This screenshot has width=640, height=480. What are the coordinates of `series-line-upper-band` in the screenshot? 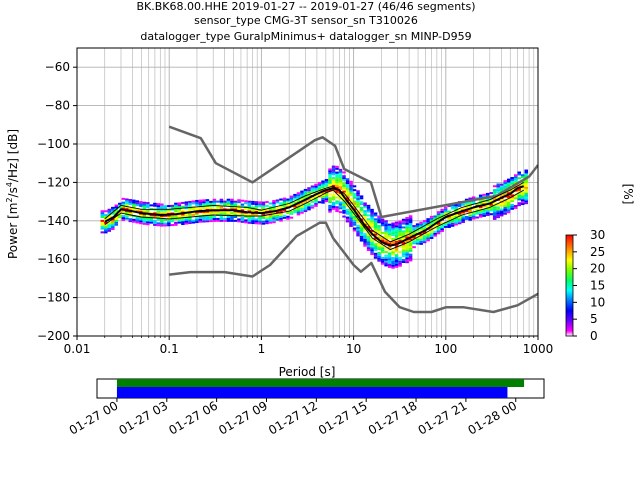 It's located at (314, 212).